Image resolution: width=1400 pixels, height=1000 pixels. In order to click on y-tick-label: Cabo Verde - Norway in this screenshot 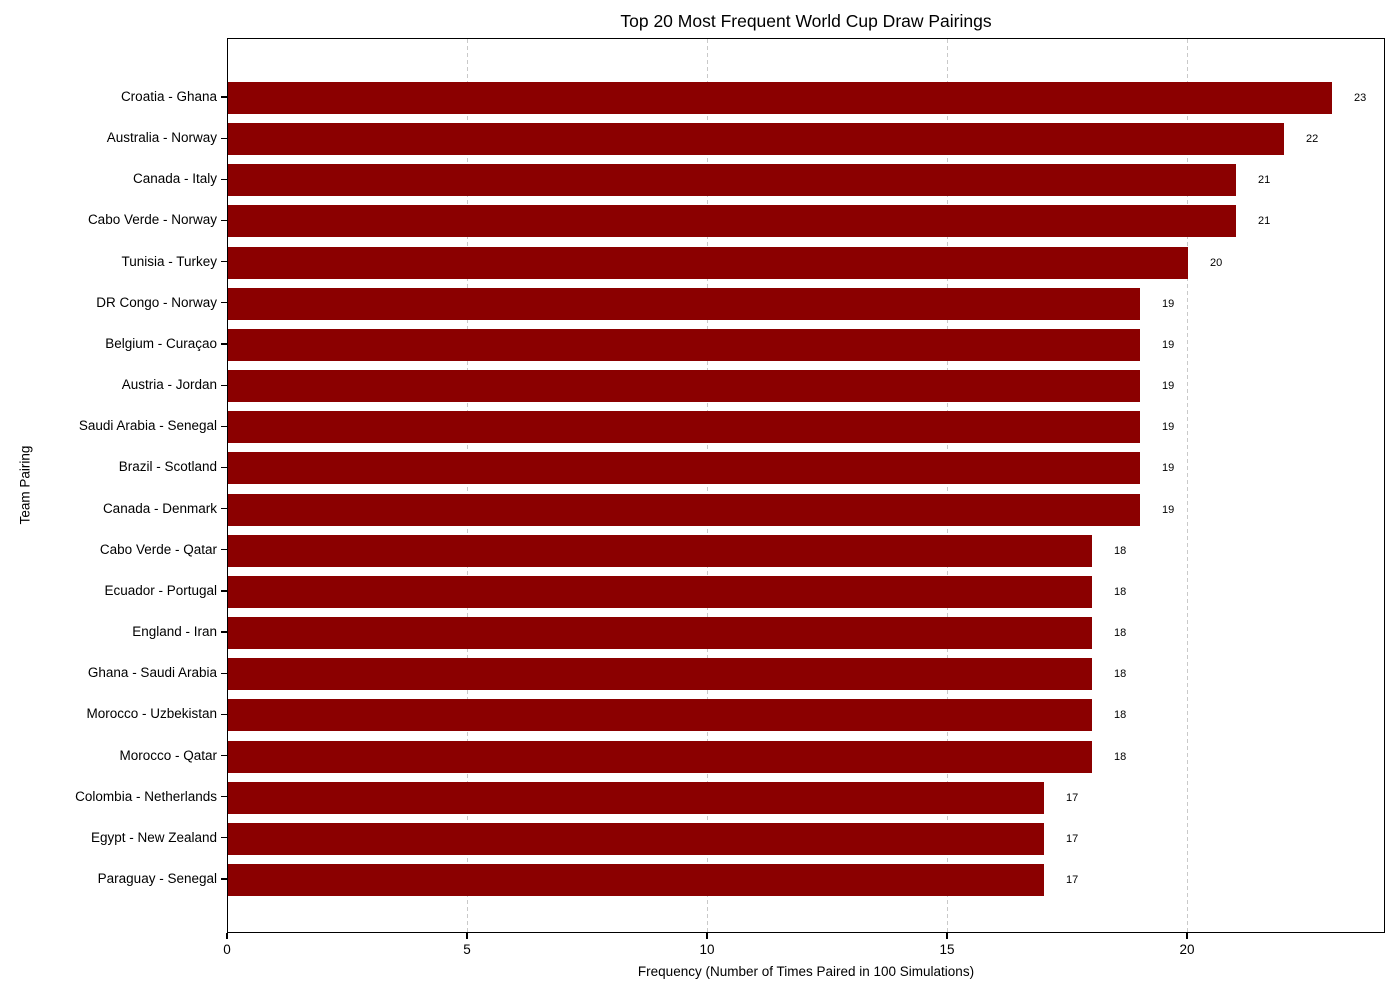, I will do `click(152, 220)`.